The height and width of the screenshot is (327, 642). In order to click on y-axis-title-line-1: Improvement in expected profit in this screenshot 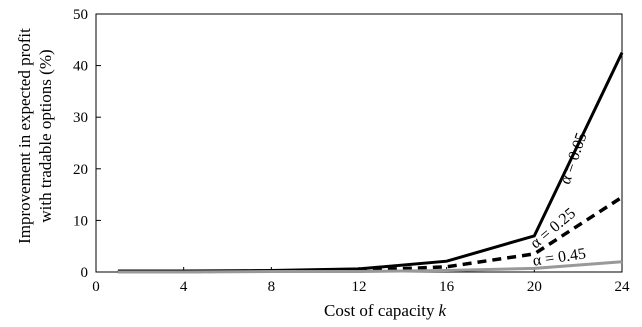, I will do `click(24, 136)`.